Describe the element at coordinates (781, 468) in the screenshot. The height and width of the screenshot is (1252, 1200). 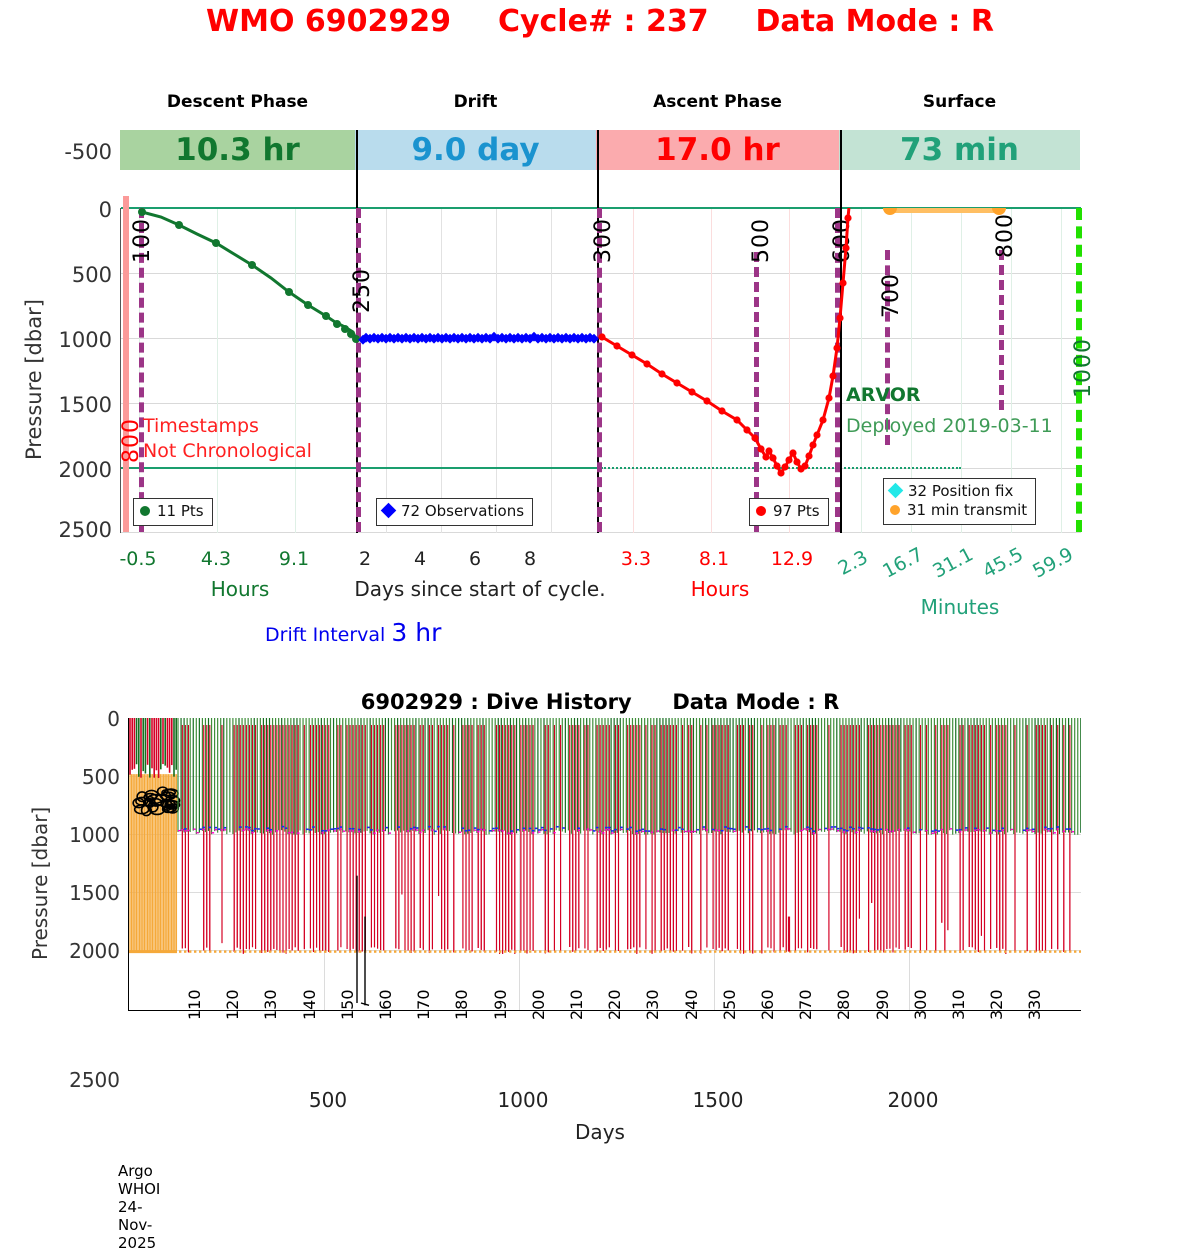
I see `parking-reference-dotted` at that location.